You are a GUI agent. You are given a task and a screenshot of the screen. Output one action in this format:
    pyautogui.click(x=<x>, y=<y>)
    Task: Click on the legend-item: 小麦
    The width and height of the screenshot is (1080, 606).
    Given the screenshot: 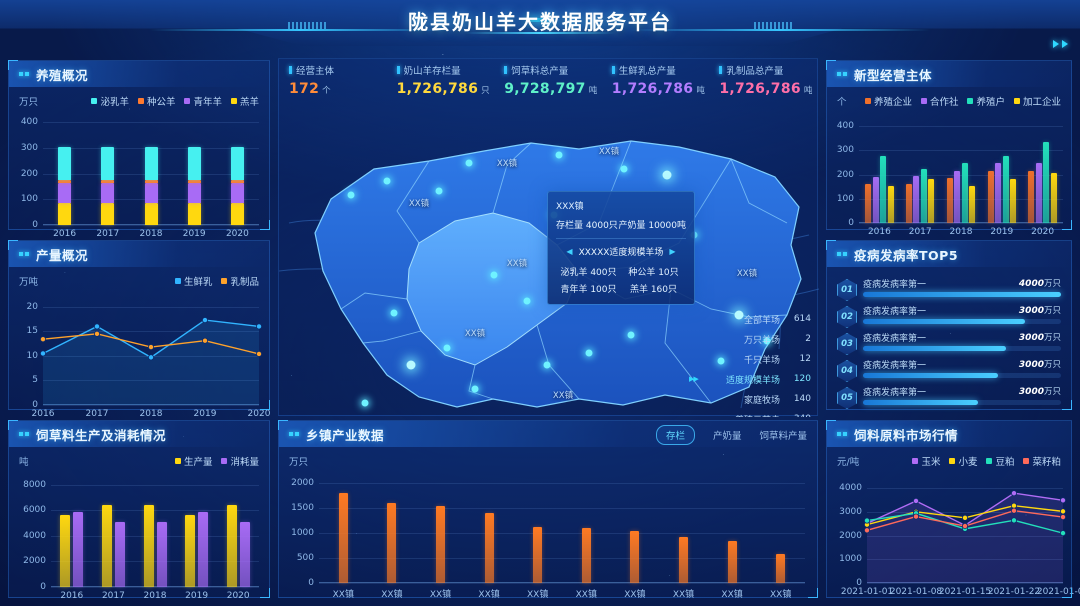 What is the action you would take?
    pyautogui.click(x=963, y=461)
    